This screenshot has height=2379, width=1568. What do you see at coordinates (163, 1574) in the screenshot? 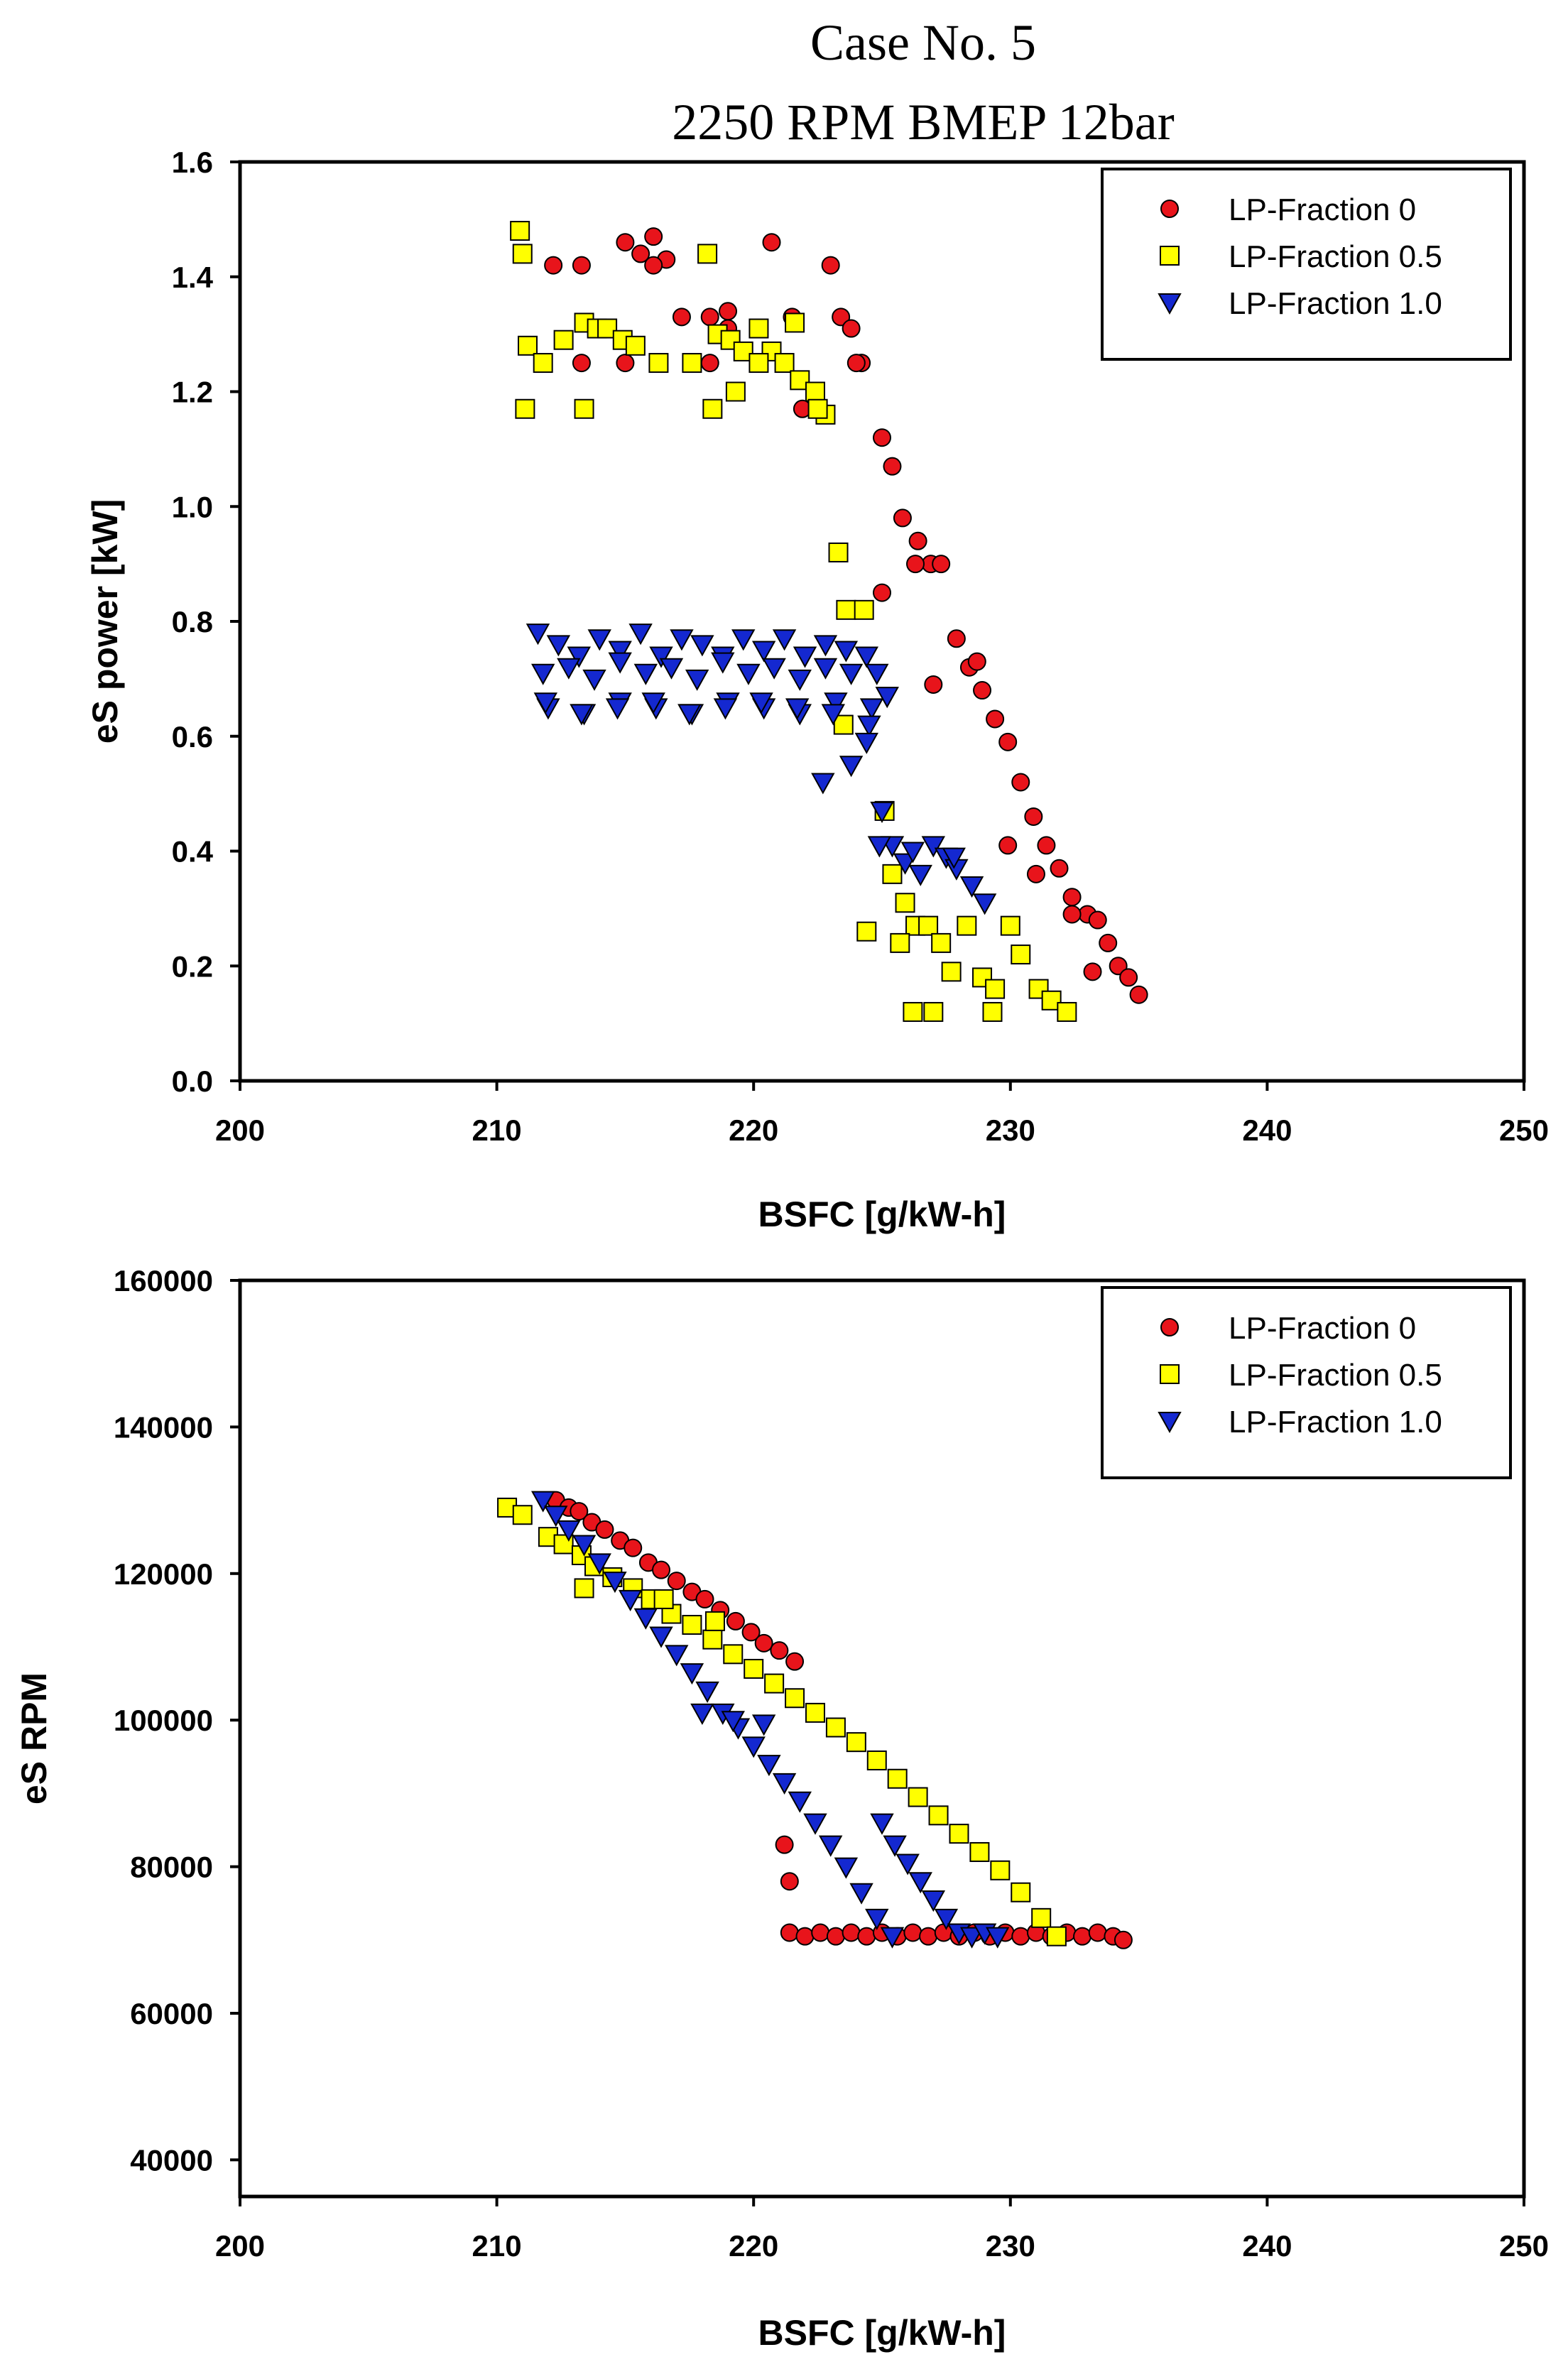
I see `bottom-chart-y-tick-label: 120000` at bounding box center [163, 1574].